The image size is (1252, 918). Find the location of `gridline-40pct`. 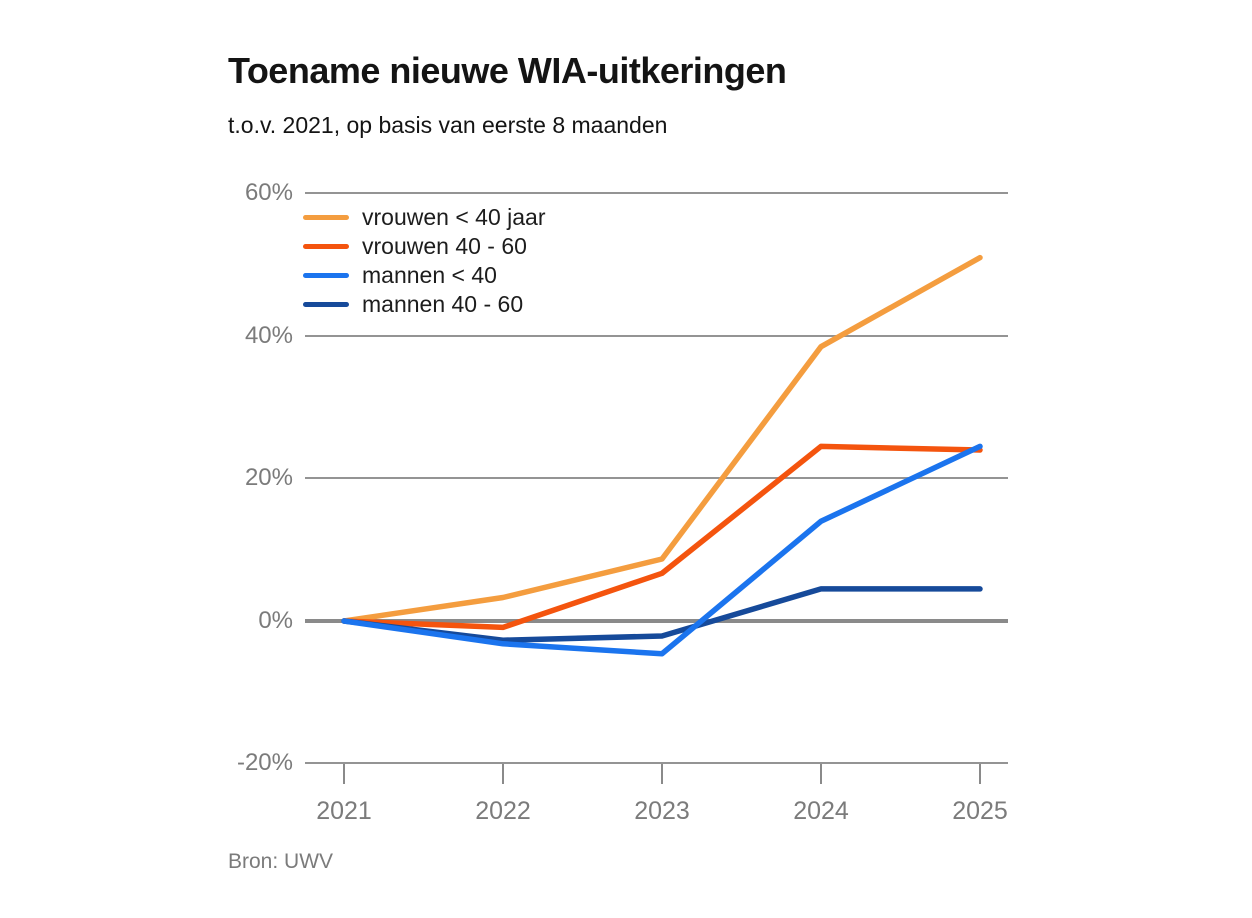

gridline-40pct is located at coordinates (656, 336).